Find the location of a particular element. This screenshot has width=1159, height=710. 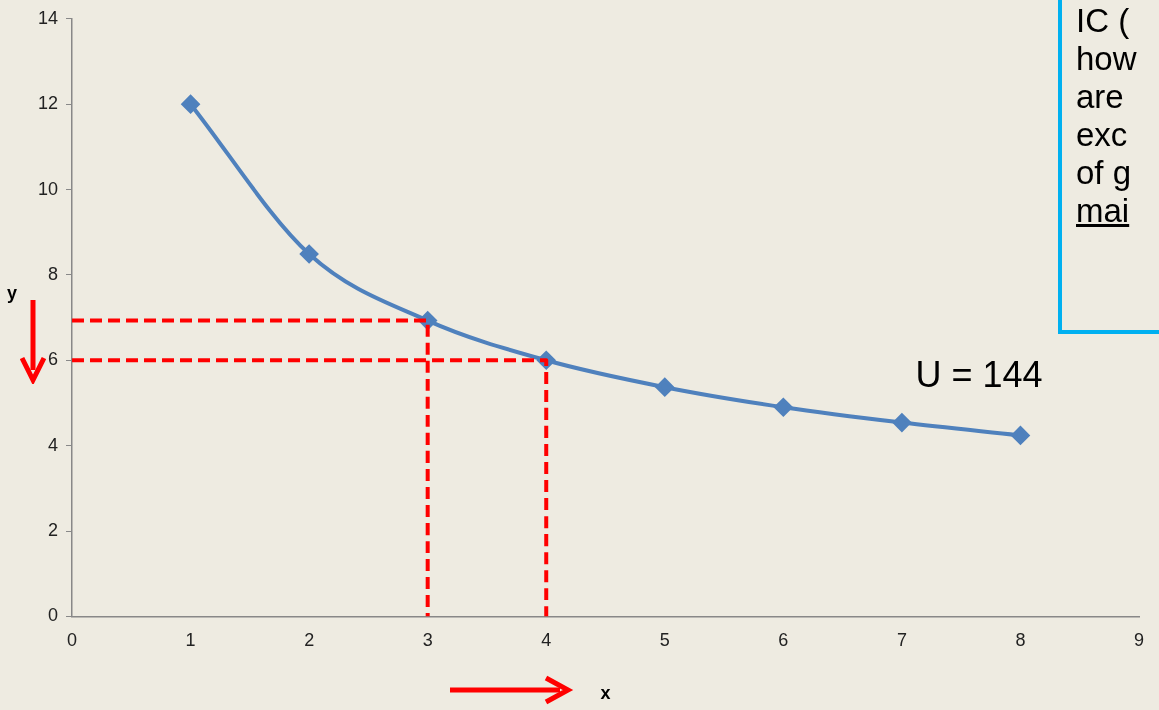

x-tick-label: 9 is located at coordinates (1139, 640).